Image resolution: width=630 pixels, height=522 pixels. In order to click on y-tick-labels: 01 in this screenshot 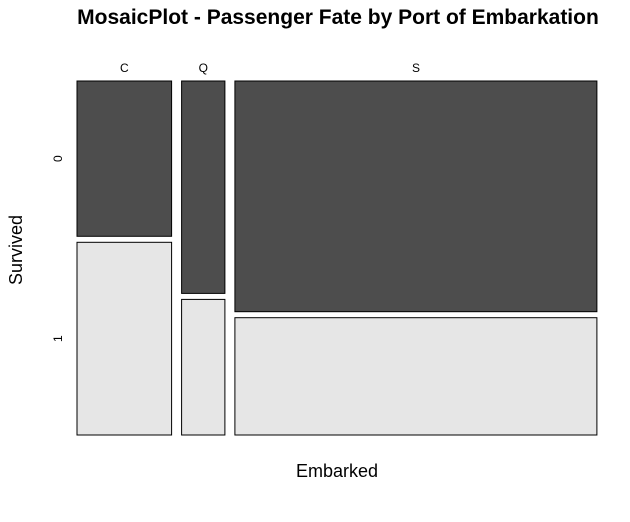, I will do `click(58, 248)`.